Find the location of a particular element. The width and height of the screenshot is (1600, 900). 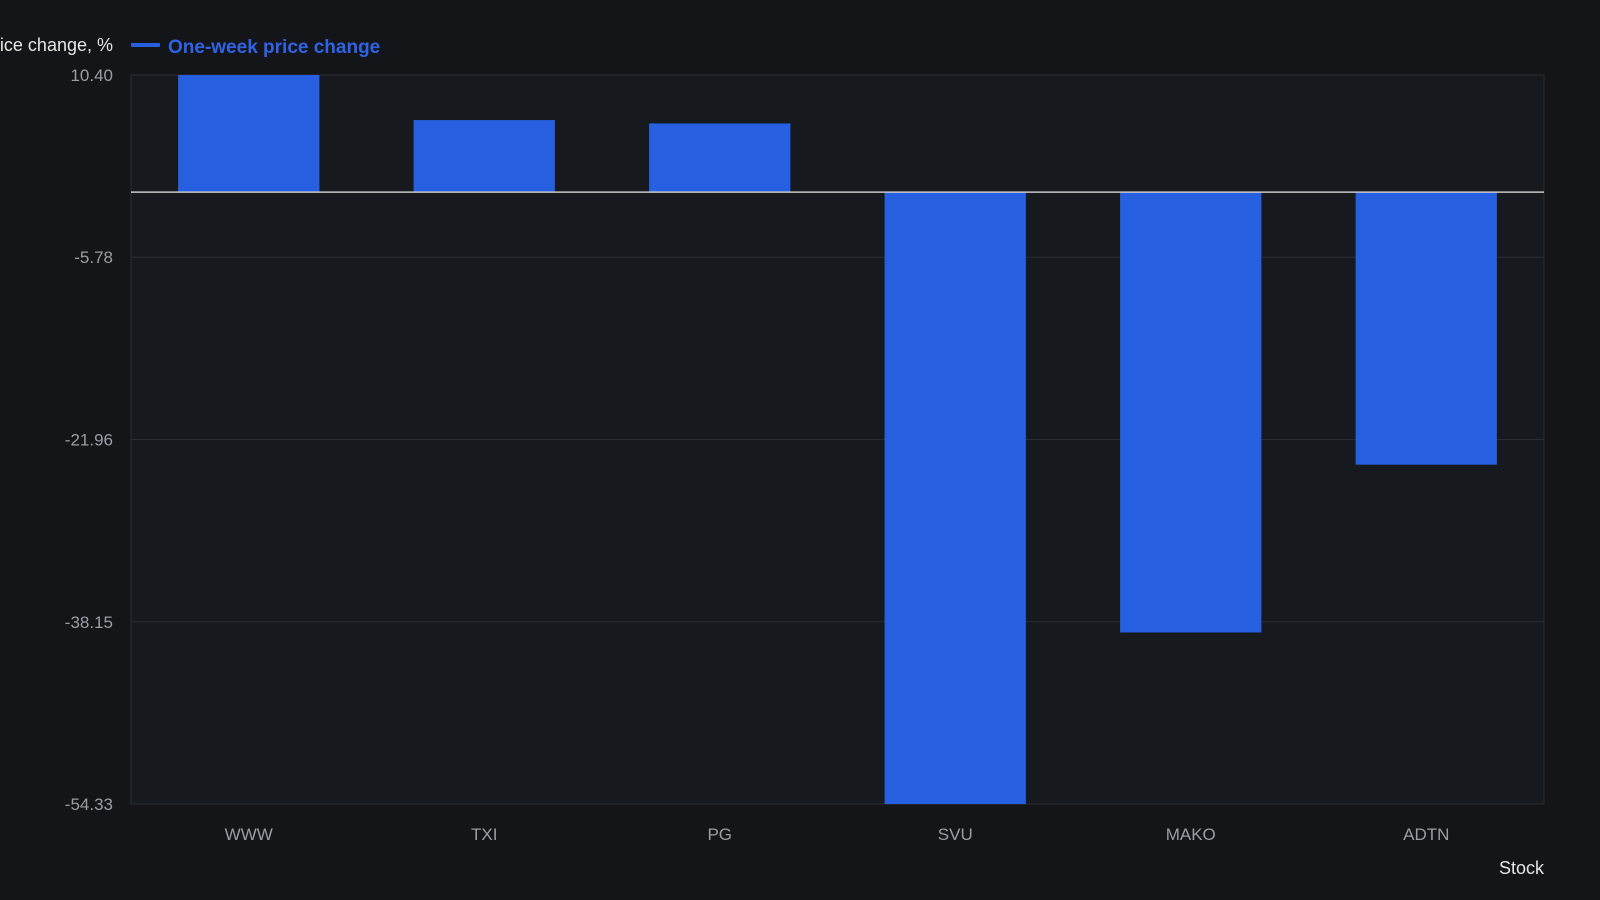

legend: One-week price change is located at coordinates (255, 47).